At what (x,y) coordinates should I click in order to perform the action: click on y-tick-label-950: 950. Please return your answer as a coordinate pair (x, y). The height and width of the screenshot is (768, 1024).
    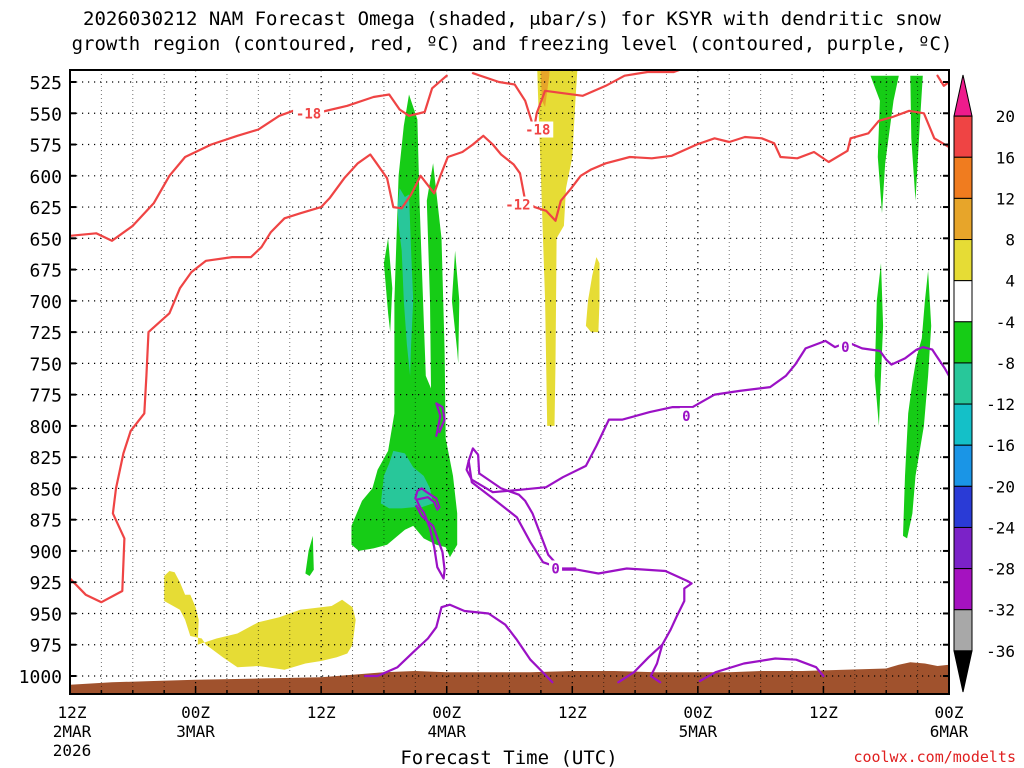
    Looking at the image, I should click on (45, 614).